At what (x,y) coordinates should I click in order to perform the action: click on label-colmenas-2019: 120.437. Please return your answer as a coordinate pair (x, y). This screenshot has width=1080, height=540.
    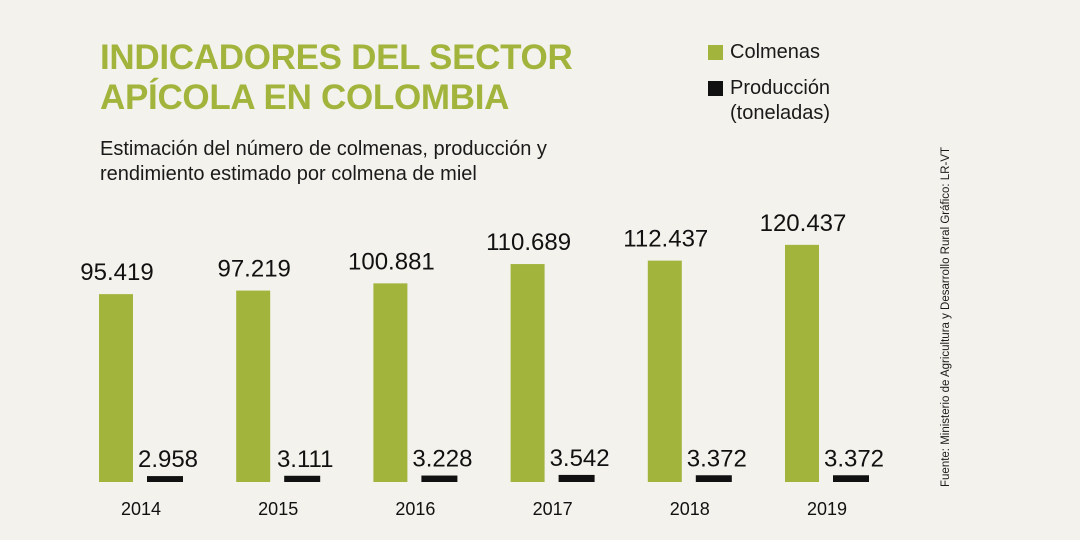
    Looking at the image, I should click on (803, 223).